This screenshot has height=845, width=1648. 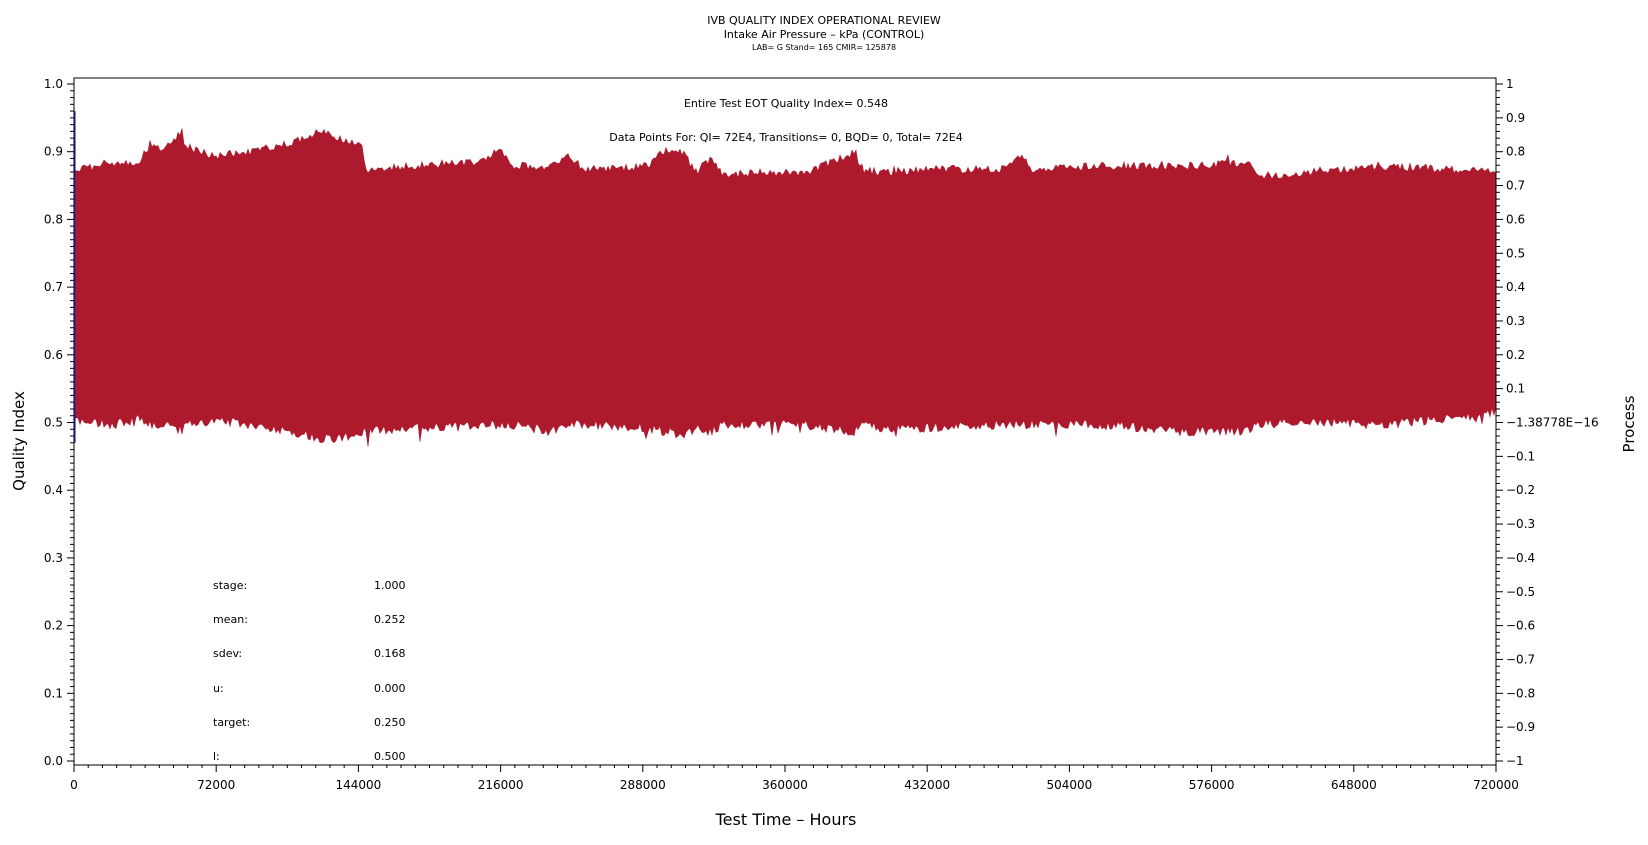 What do you see at coordinates (1520, 626) in the screenshot?
I see `y2-tick-label: −0.6` at bounding box center [1520, 626].